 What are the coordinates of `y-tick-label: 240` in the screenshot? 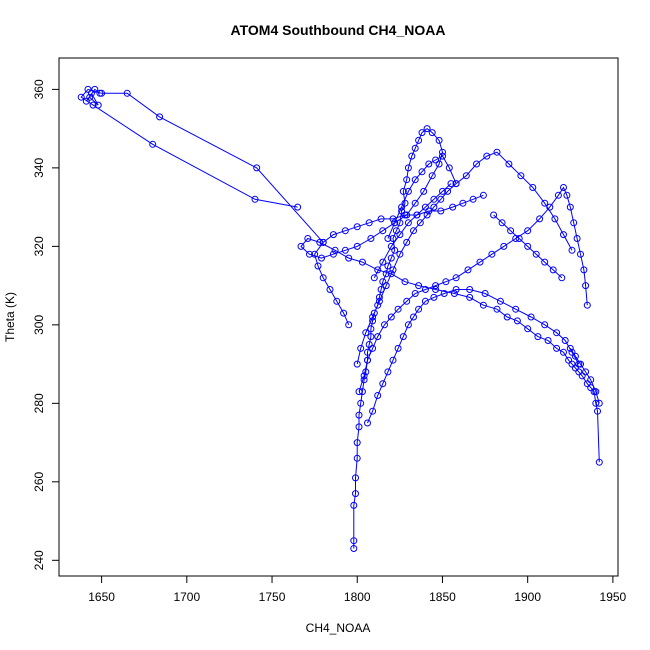 It's located at (39, 560).